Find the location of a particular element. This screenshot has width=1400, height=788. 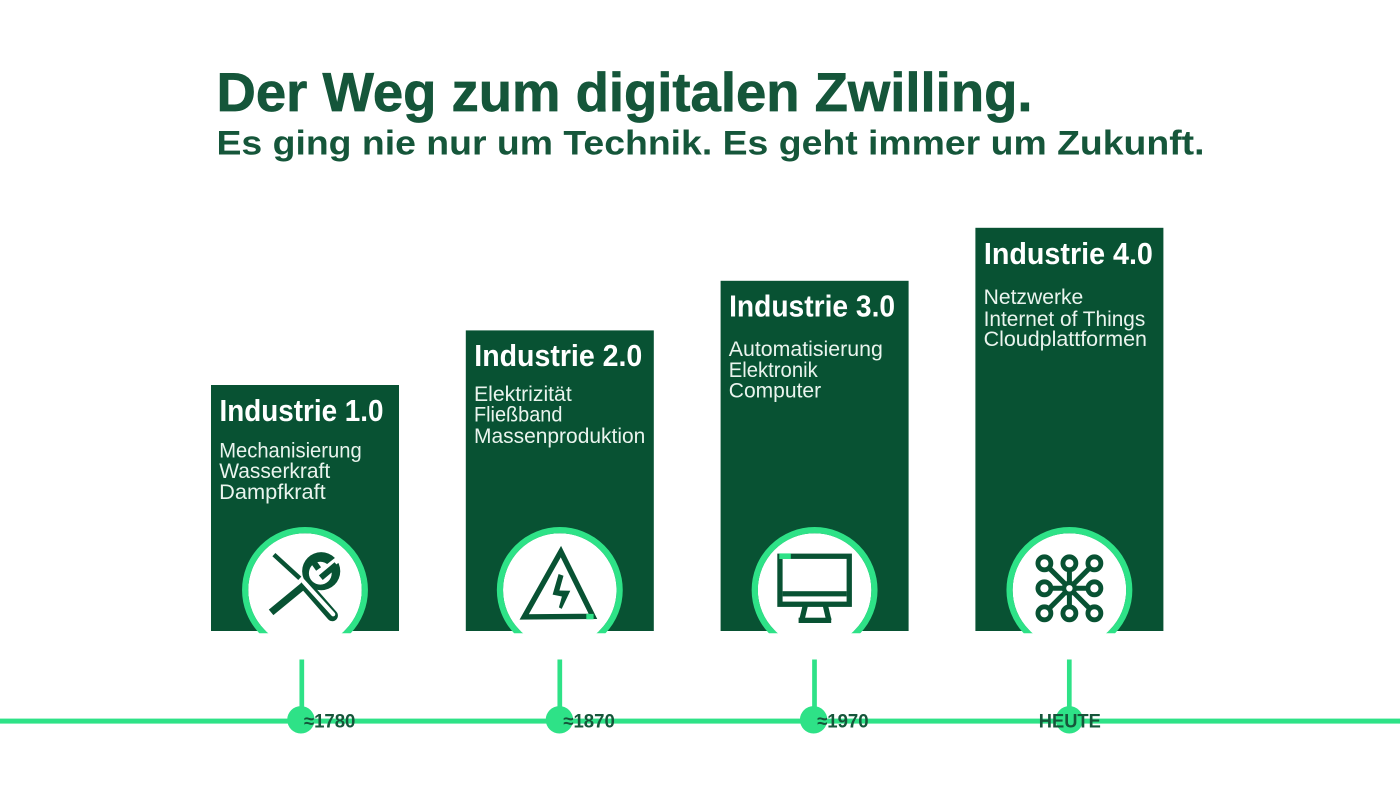

svg-text: Dampfkraft is located at coordinates (272, 492).